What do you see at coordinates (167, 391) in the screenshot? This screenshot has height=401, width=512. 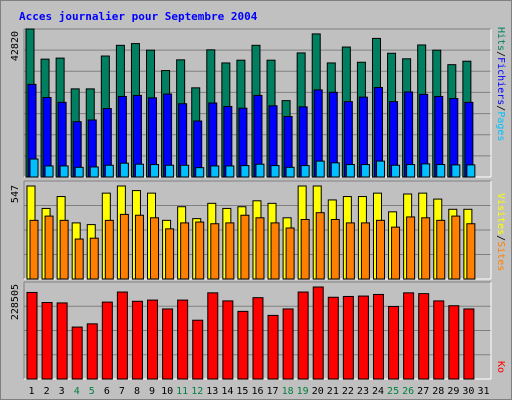 I see `x-tick-label: 10` at bounding box center [167, 391].